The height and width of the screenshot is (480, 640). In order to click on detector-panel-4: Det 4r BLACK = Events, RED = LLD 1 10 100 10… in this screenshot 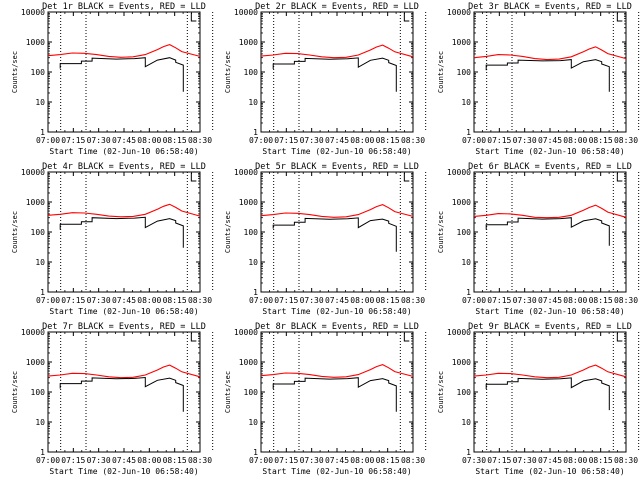, I will do `click(112, 239)`.